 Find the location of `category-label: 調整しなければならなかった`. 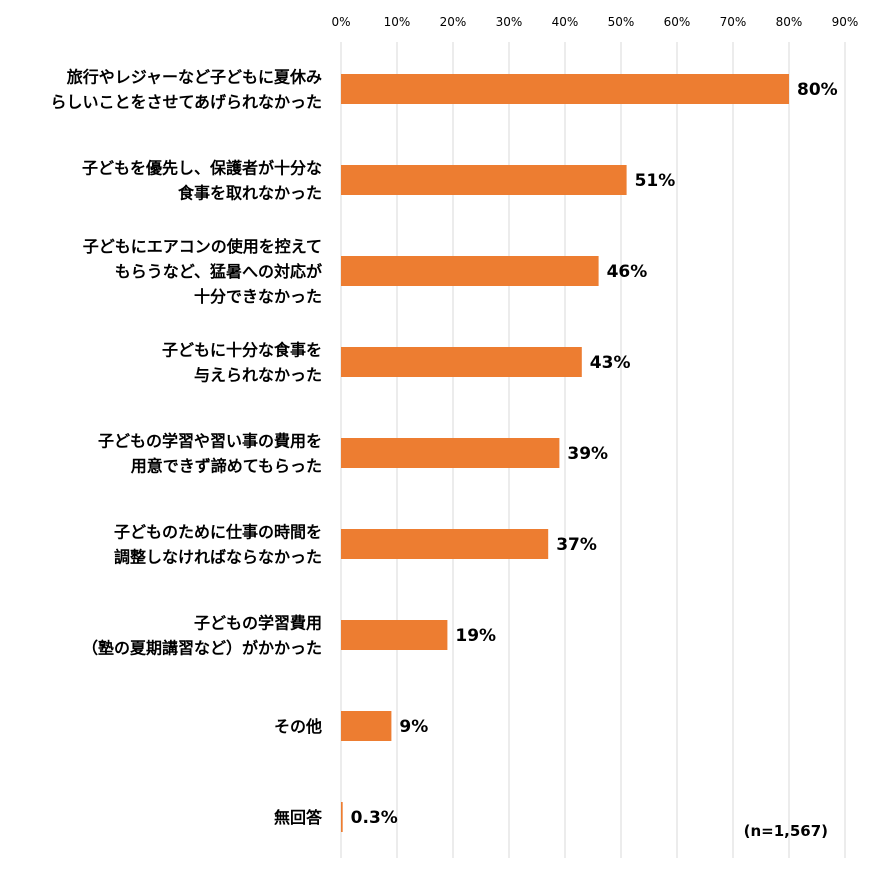

category-label: 調整しなければならなかった is located at coordinates (218, 557).